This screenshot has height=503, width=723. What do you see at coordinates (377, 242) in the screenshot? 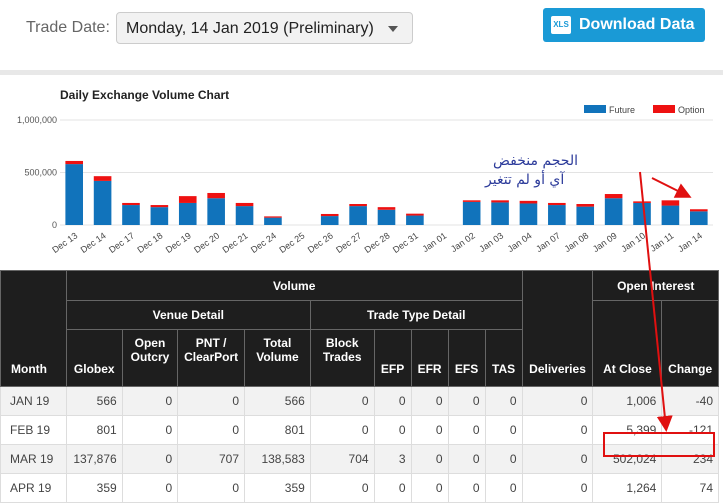
I see `x-tick-label: Dec 28` at bounding box center [377, 242].